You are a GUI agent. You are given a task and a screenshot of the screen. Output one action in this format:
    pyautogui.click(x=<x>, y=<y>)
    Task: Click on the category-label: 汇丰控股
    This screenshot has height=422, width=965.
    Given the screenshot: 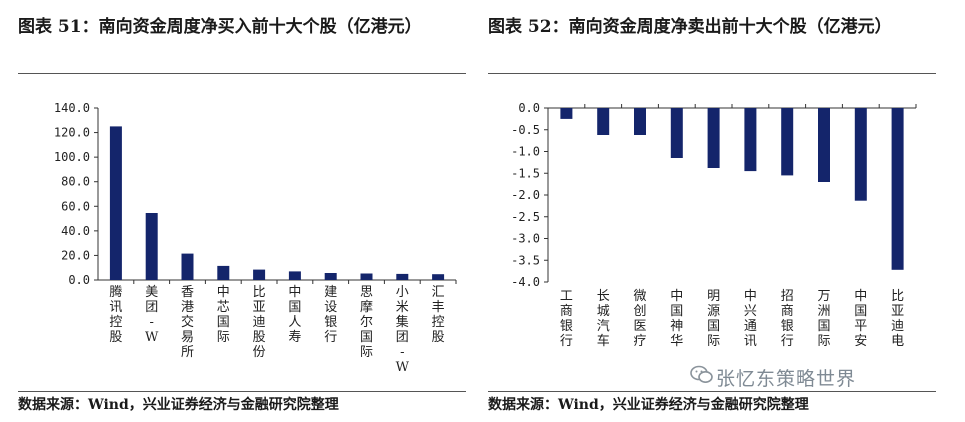 What is the action you would take?
    pyautogui.click(x=438, y=315)
    